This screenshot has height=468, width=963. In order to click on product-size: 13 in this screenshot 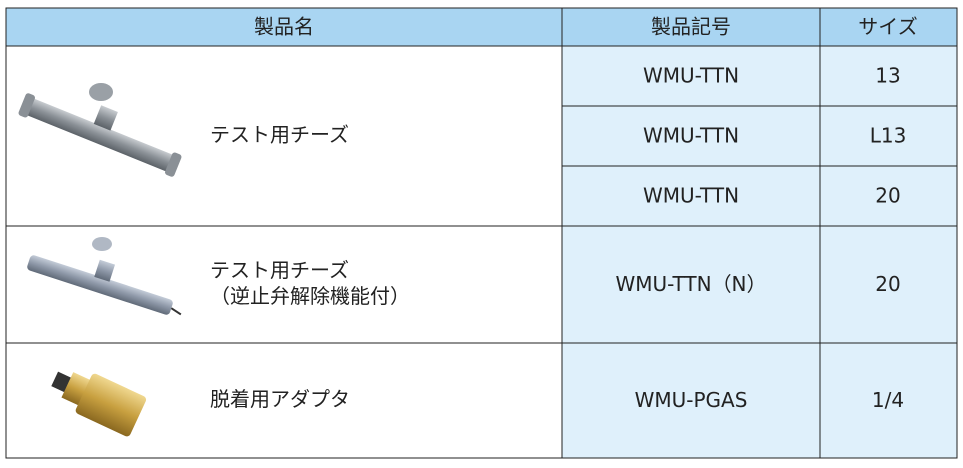, I will do `click(887, 76)`.